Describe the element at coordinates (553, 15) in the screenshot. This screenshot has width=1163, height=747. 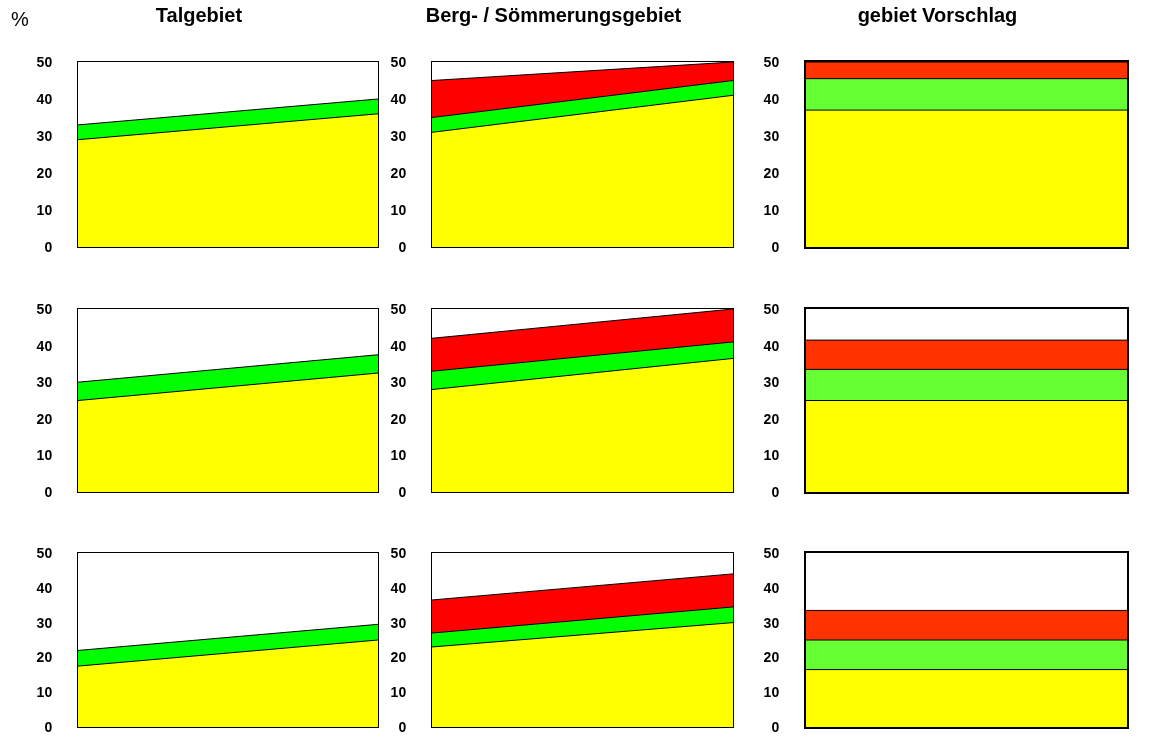
I see `chart-title: Berg- / Sömmerungsgebiet` at that location.